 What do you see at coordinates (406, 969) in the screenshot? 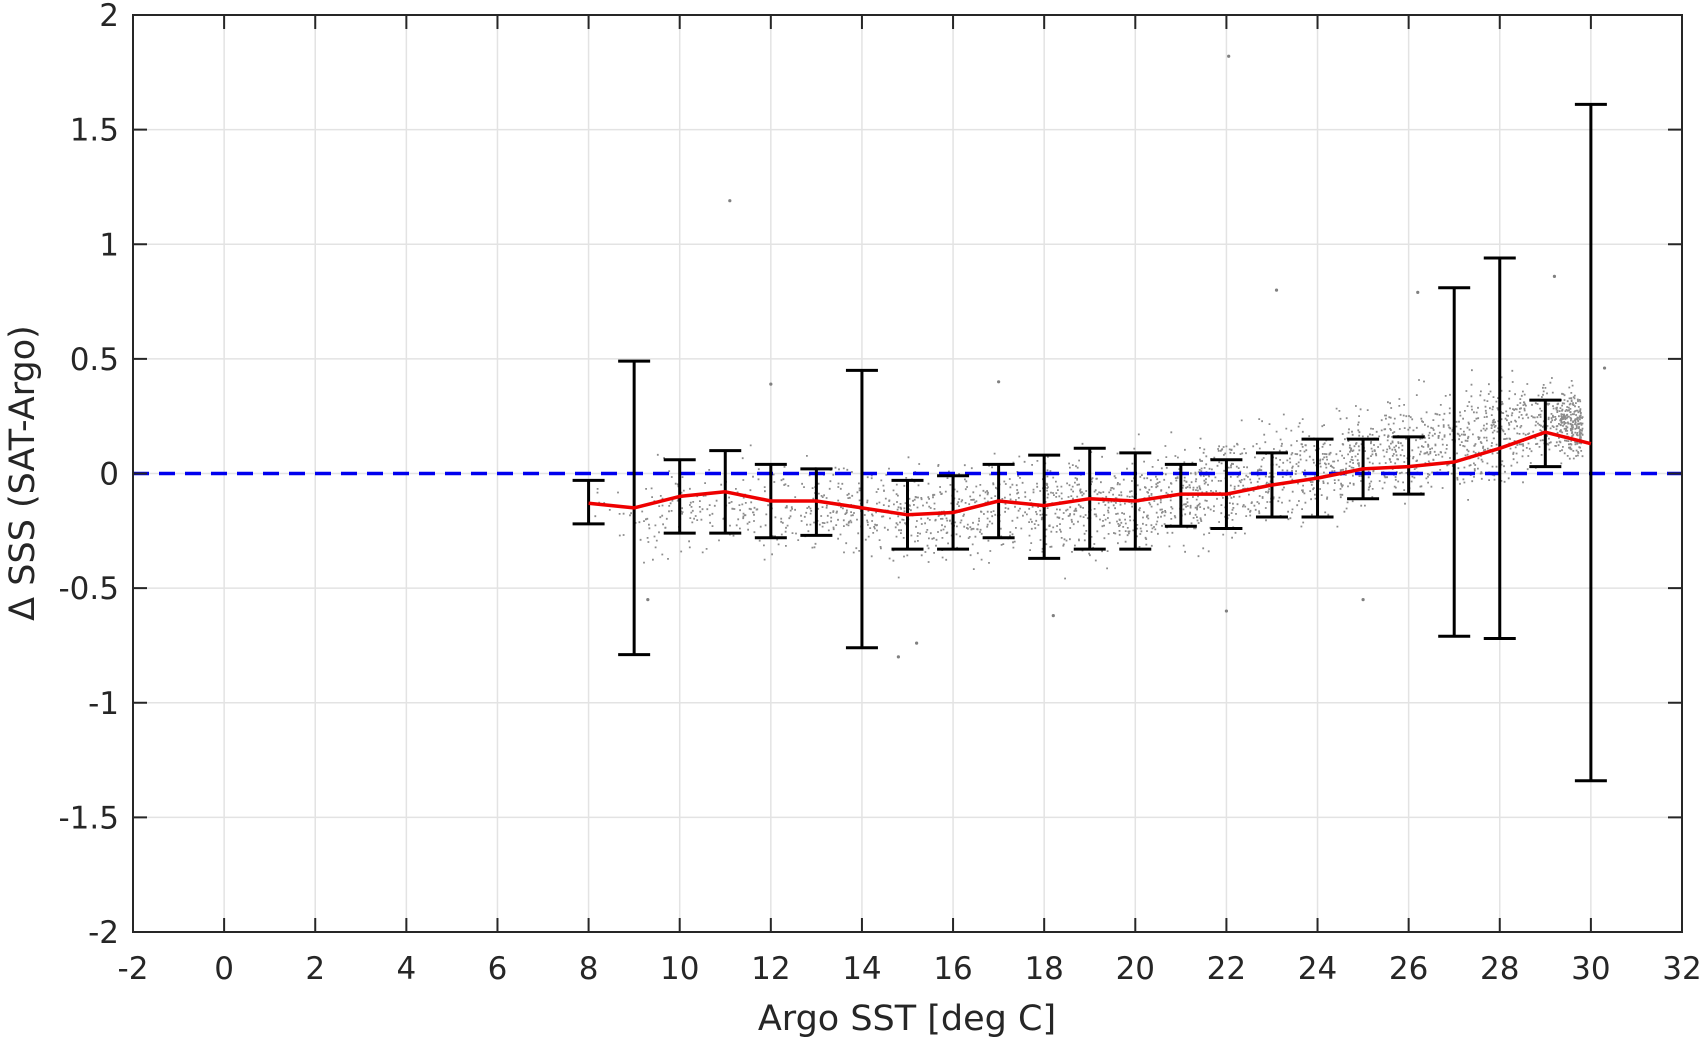
I see `x-tick-label: 4` at bounding box center [406, 969].